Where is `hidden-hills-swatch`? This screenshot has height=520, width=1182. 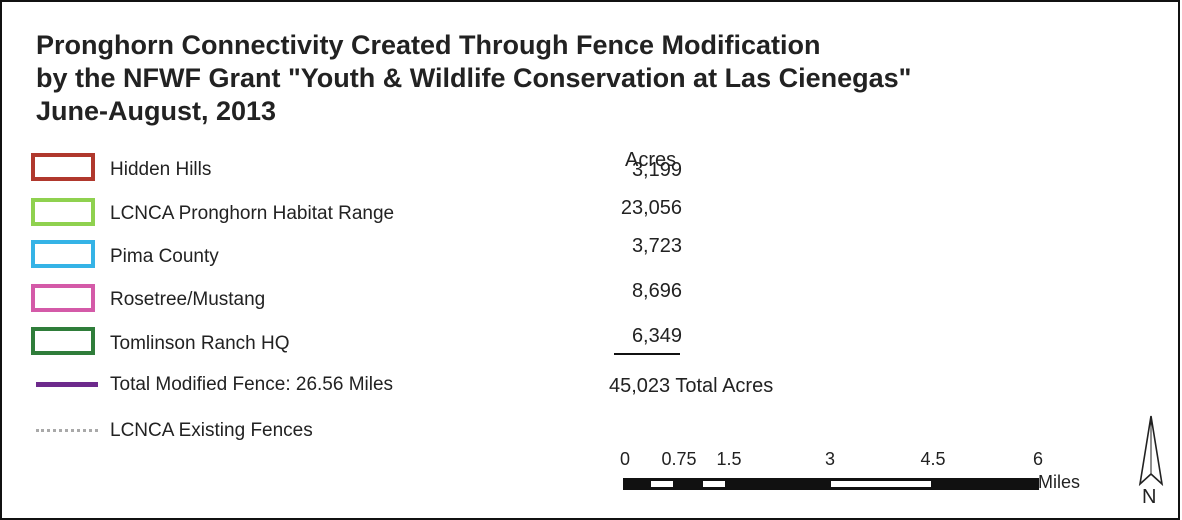
hidden-hills-swatch is located at coordinates (63, 167).